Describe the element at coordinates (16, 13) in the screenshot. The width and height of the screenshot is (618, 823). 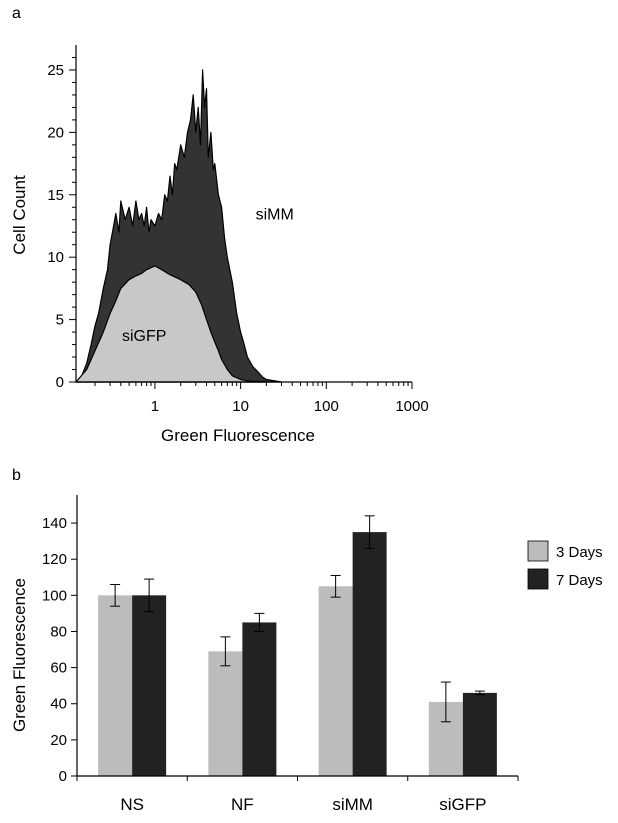
I see `panel-a-label: a` at that location.